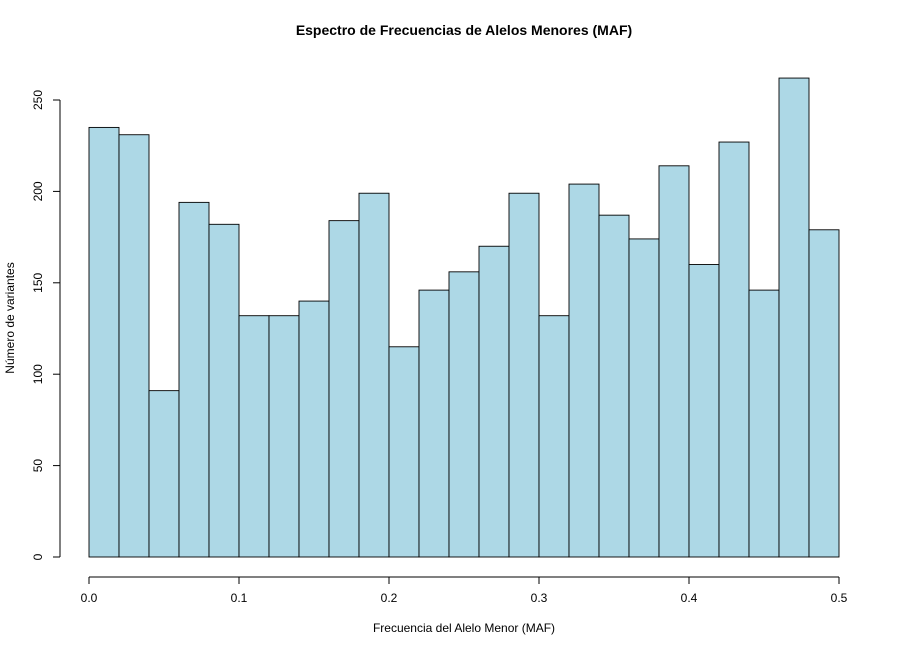 Image resolution: width=900 pixels, height=650 pixels. What do you see at coordinates (839, 598) in the screenshot?
I see `x-tick-label: 0.5` at bounding box center [839, 598].